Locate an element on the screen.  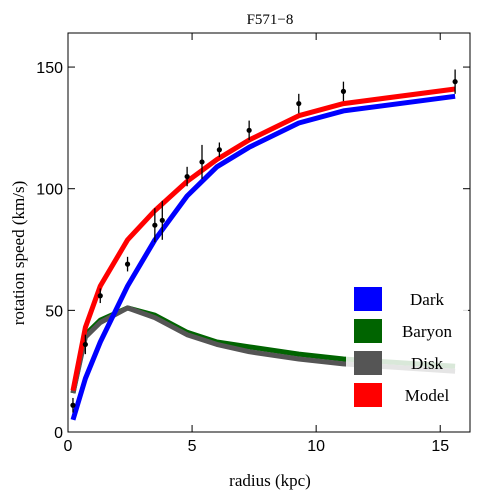
x-axis-title: radius (kpc) is located at coordinates (270, 480).